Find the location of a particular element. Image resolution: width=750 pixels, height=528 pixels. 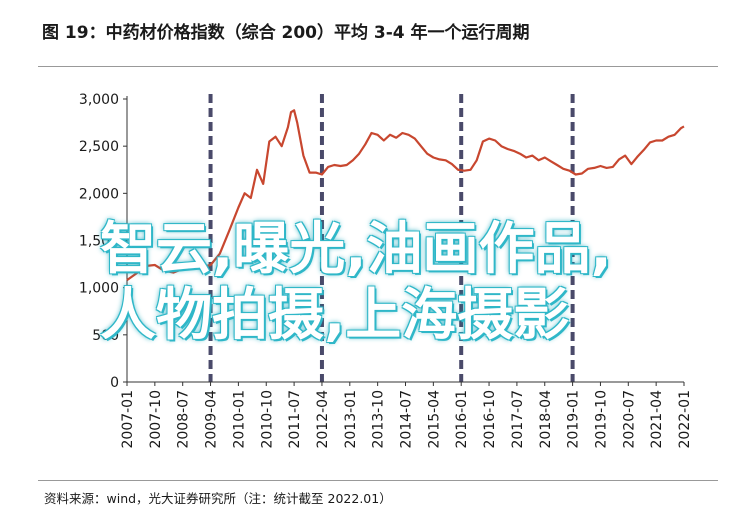

y-tick-label: 1,000 is located at coordinates (99, 289).